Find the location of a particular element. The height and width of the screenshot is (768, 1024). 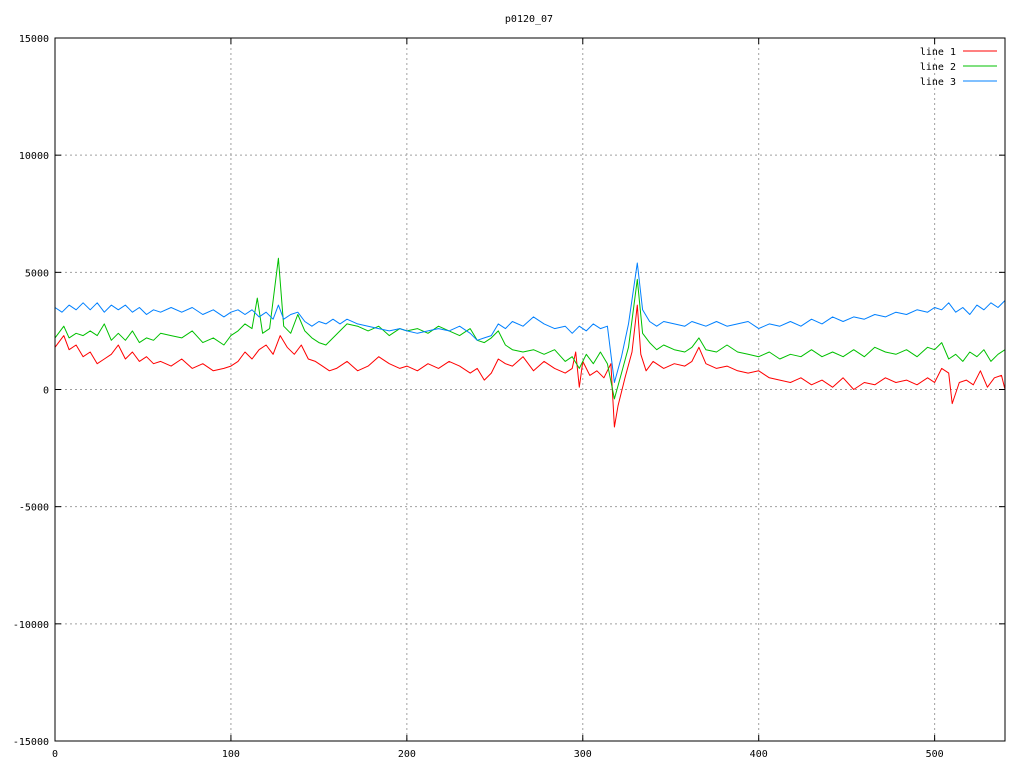

x-tick-label: 300 is located at coordinates (583, 754).